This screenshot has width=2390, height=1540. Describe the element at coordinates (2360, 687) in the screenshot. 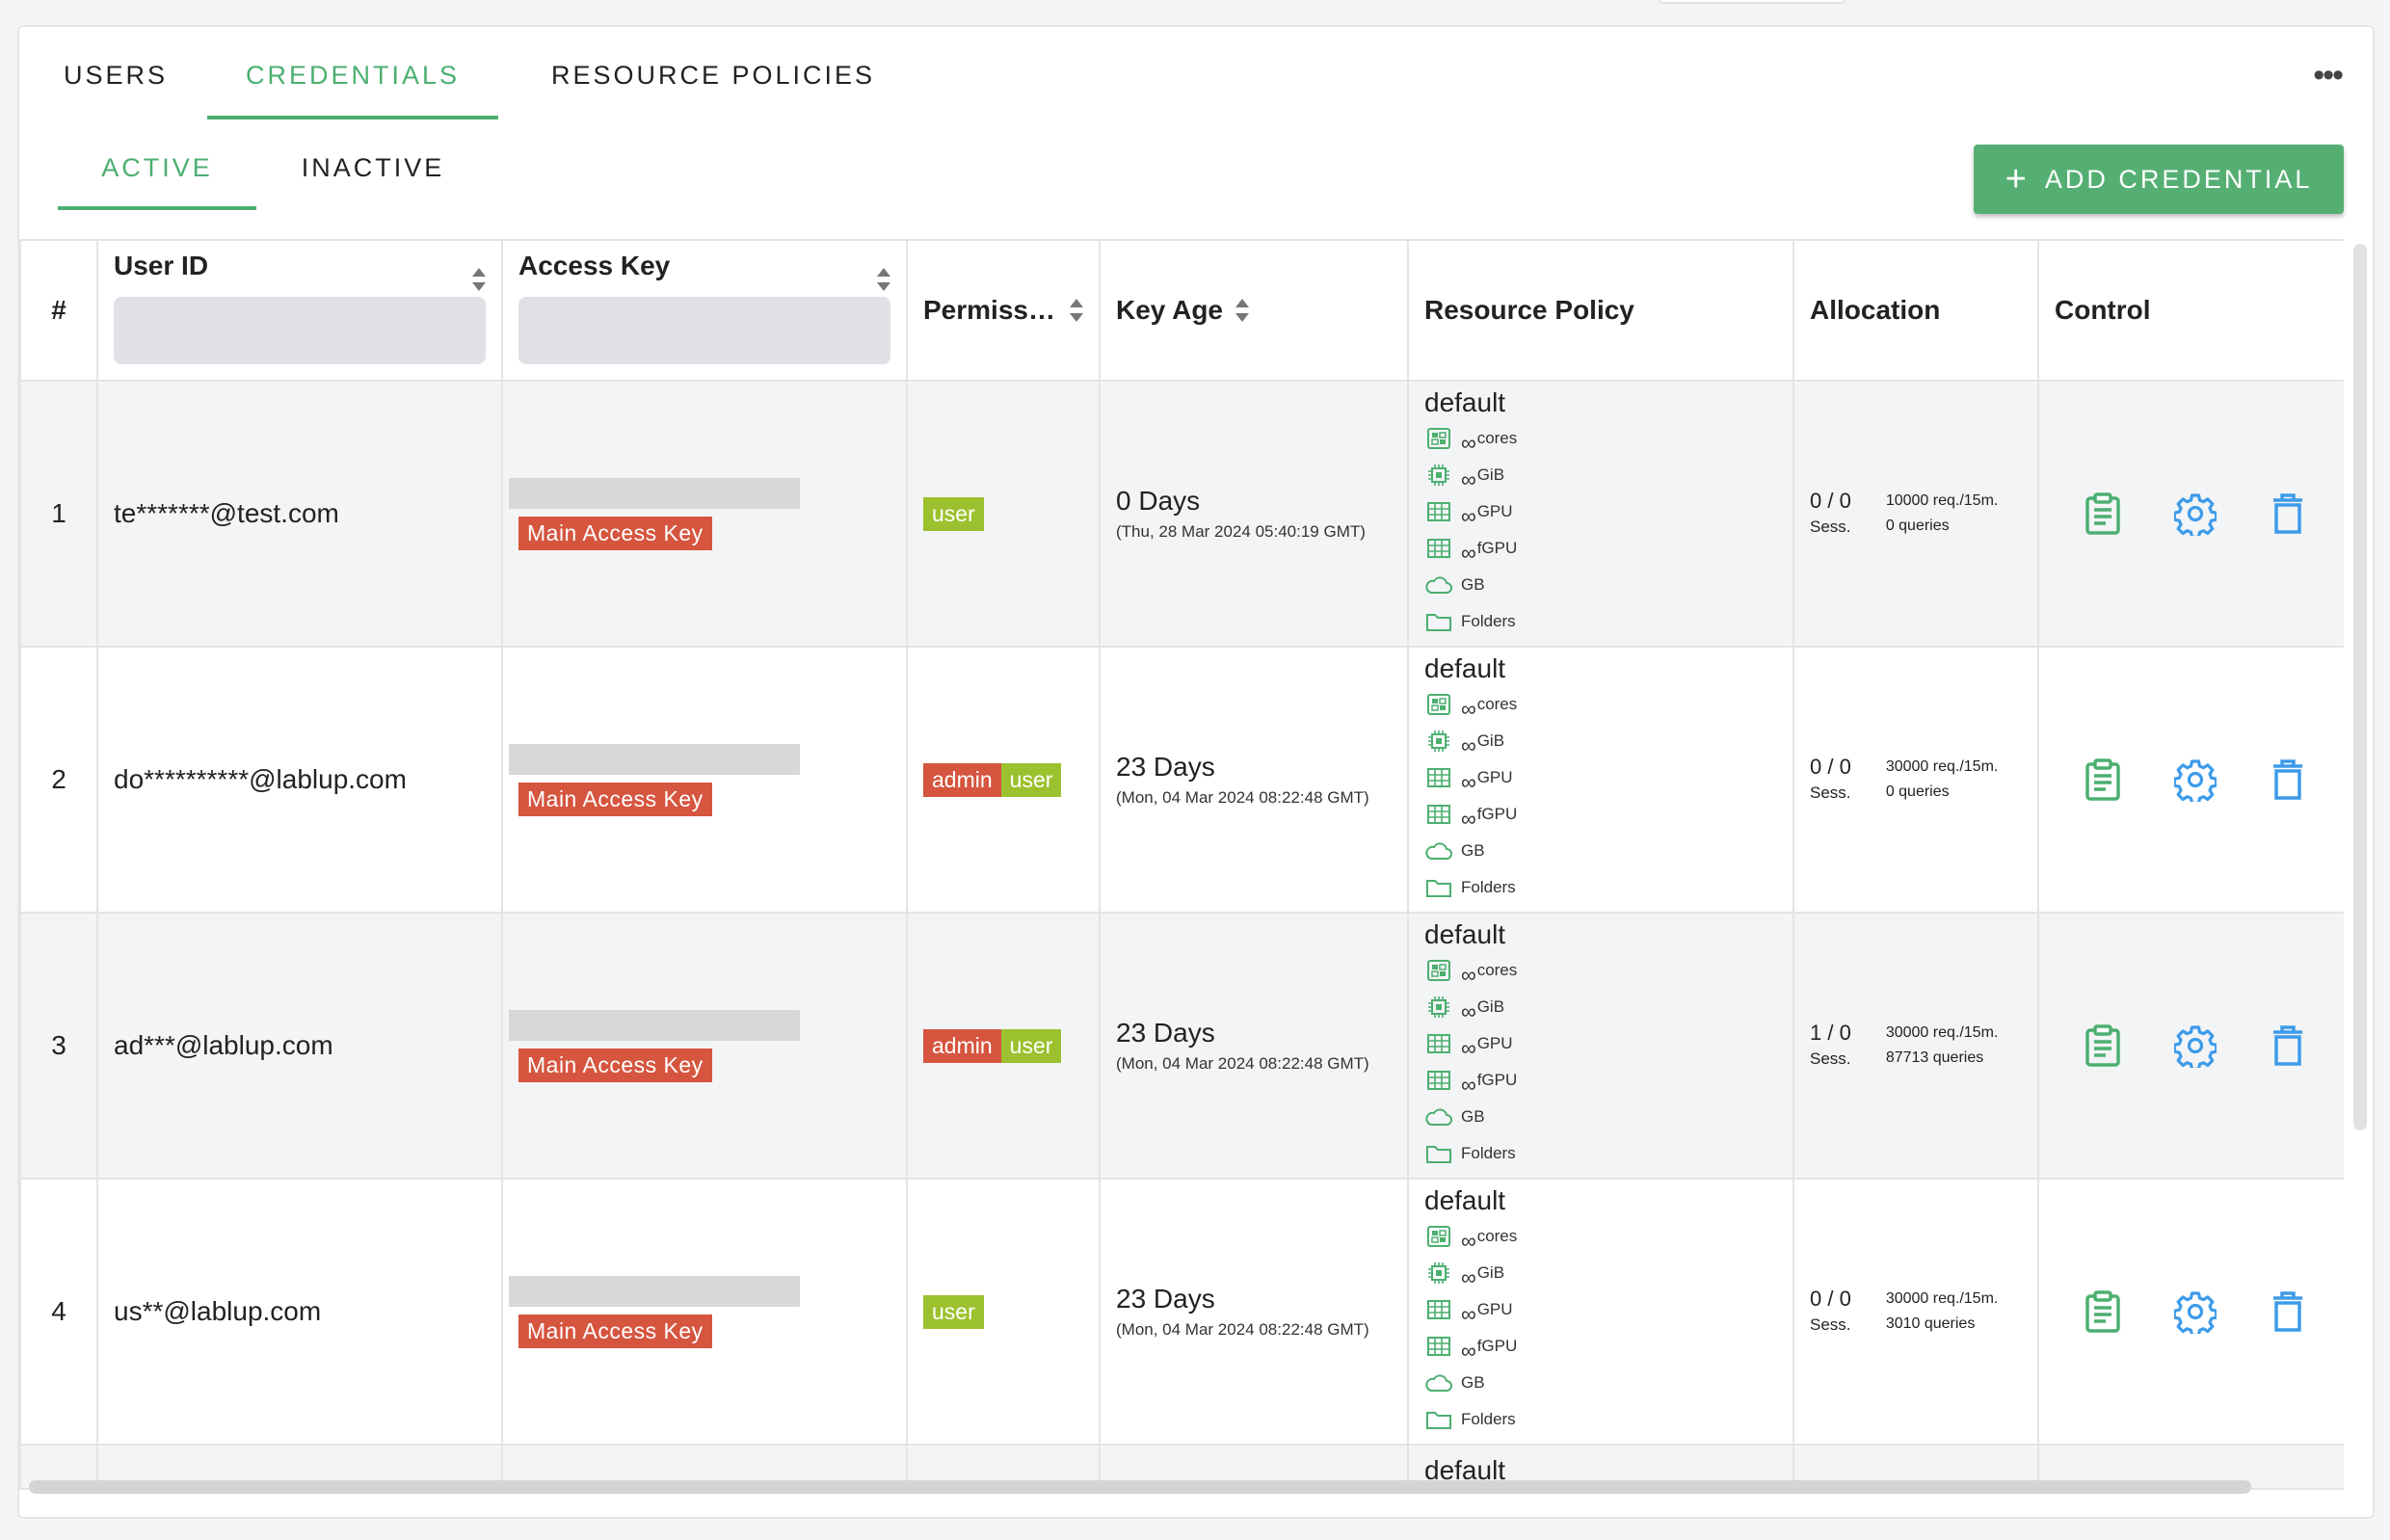

I see `vertical-scrollbar` at that location.